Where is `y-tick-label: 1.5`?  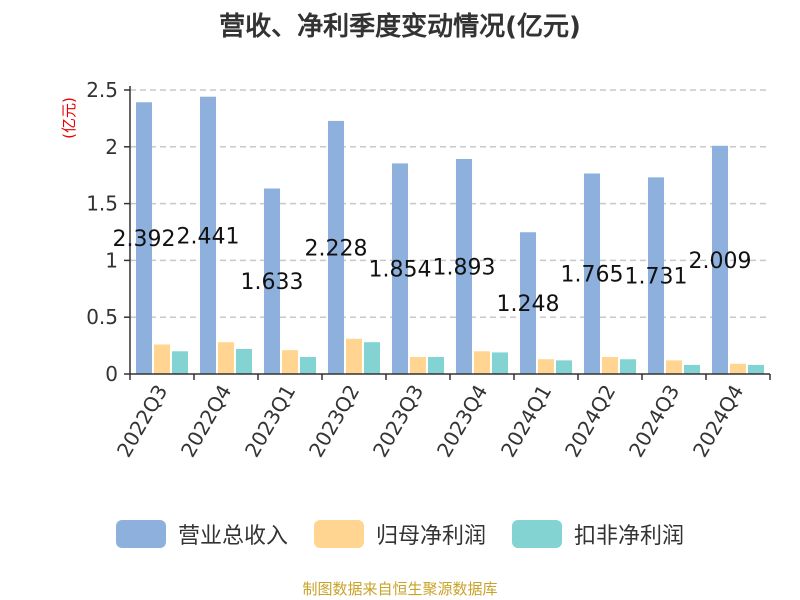 y-tick-label: 1.5 is located at coordinates (102, 204).